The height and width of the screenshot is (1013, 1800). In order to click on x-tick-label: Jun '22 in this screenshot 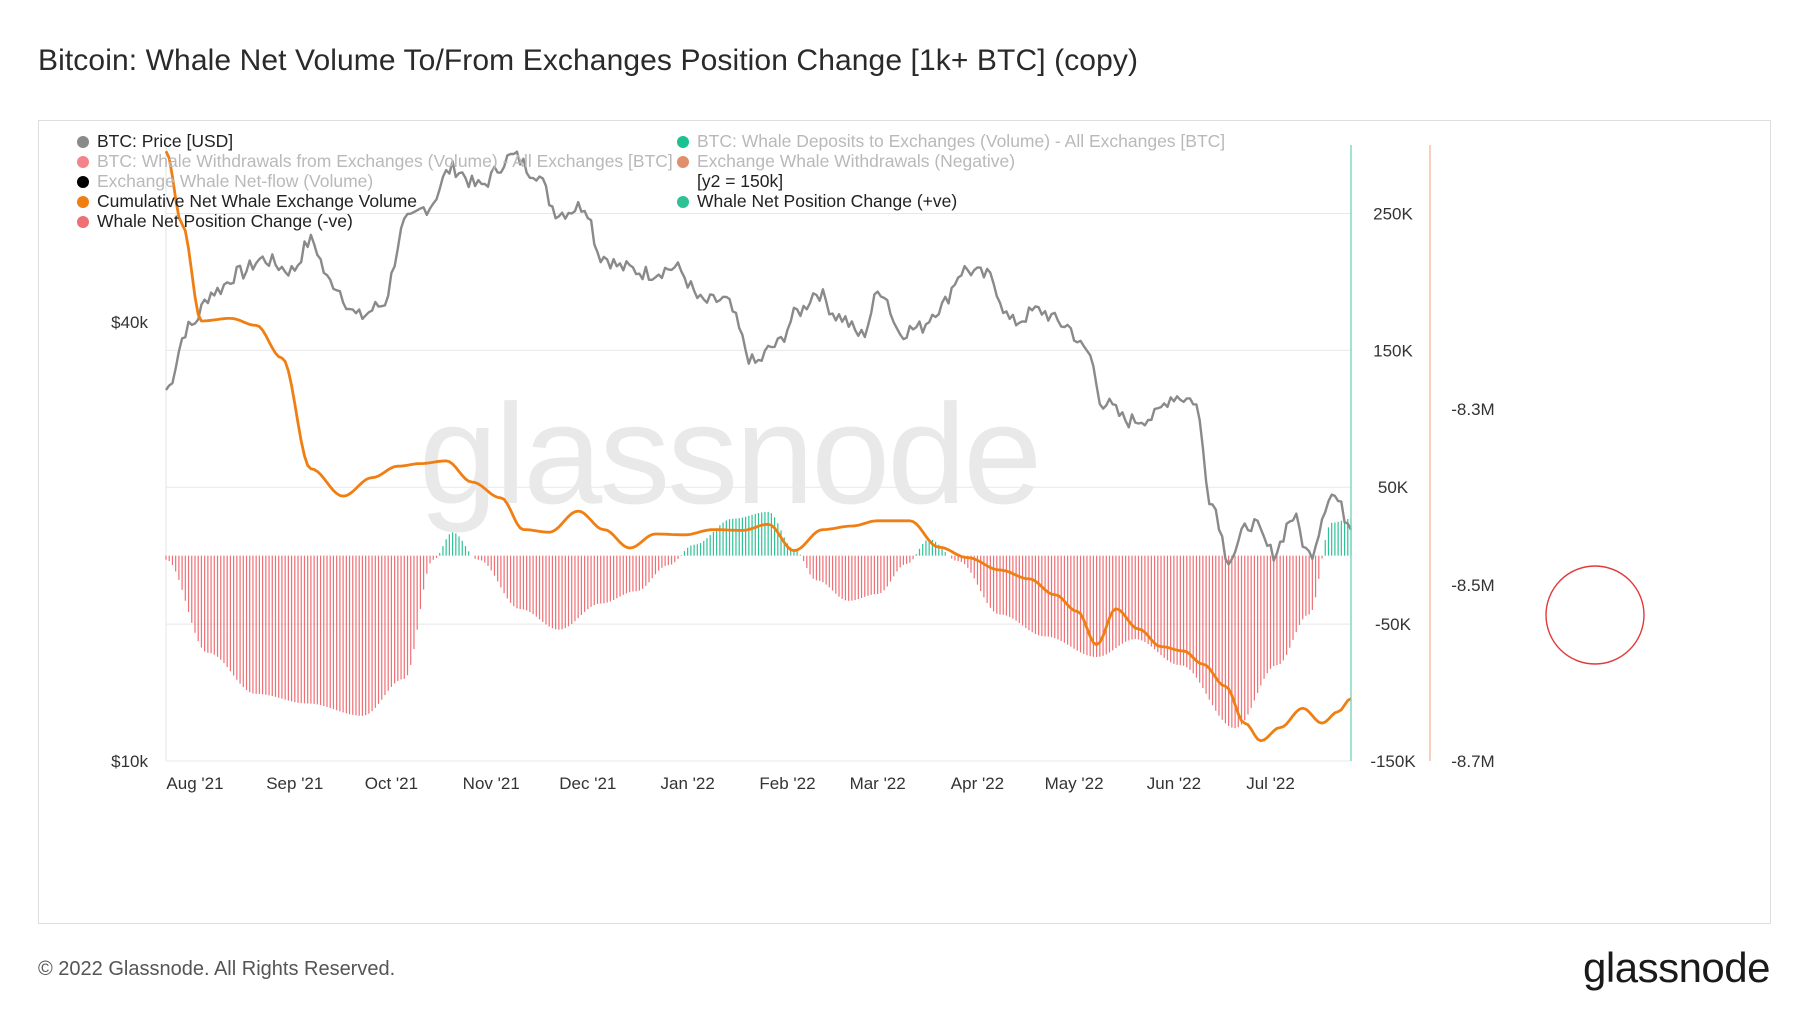, I will do `click(1174, 783)`.